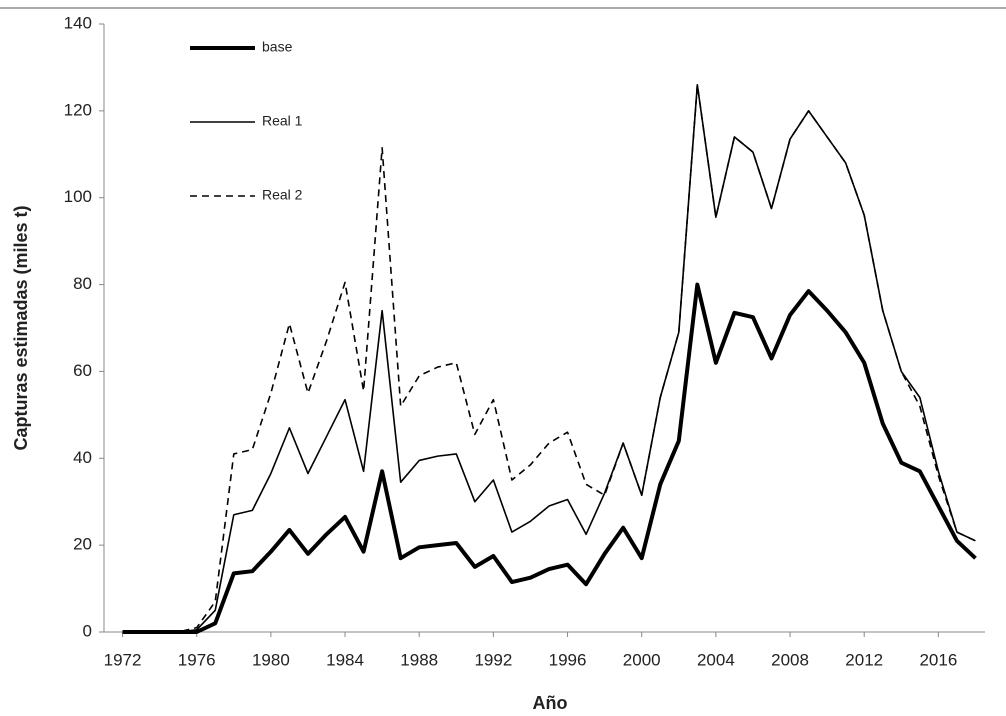  I want to click on x-tick-label: 2008, so click(790, 659).